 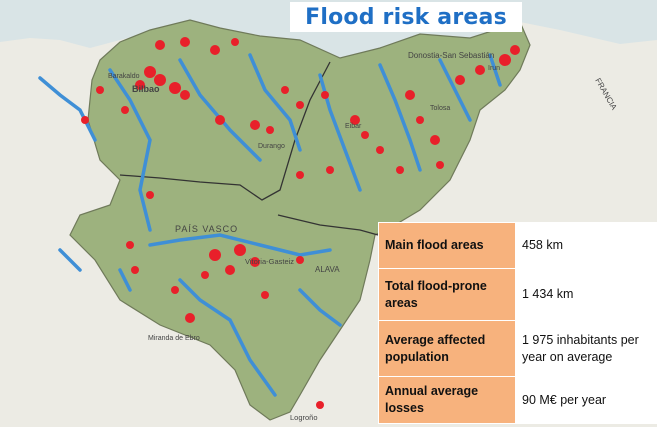 What do you see at coordinates (586, 400) in the screenshot?
I see `stat-value: 90 M€ per year` at bounding box center [586, 400].